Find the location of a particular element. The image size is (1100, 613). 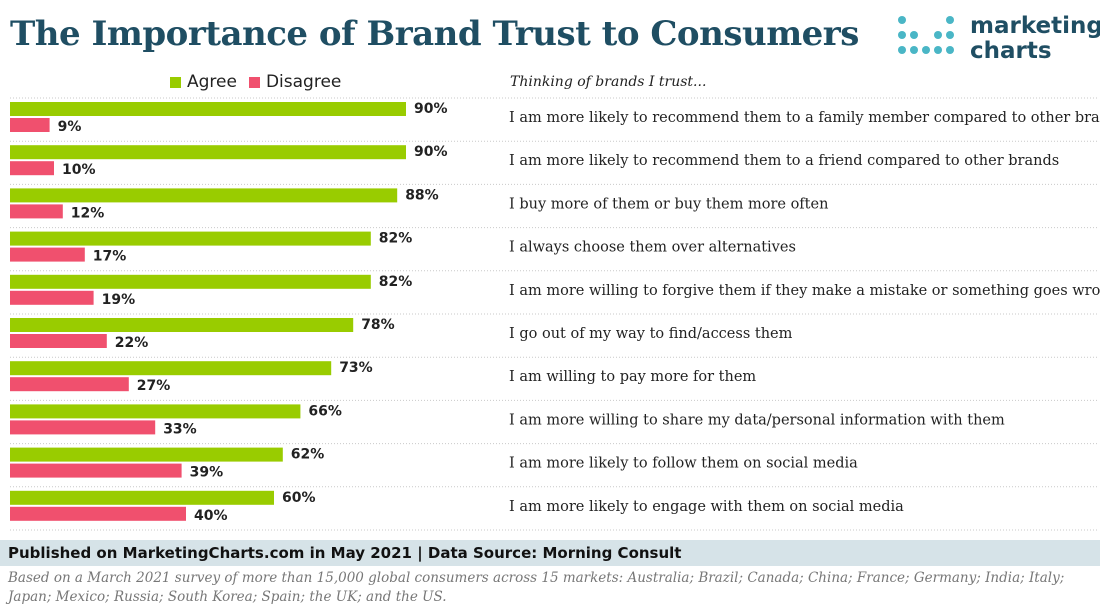

legend-item-agree: Agree is located at coordinates (203, 82).